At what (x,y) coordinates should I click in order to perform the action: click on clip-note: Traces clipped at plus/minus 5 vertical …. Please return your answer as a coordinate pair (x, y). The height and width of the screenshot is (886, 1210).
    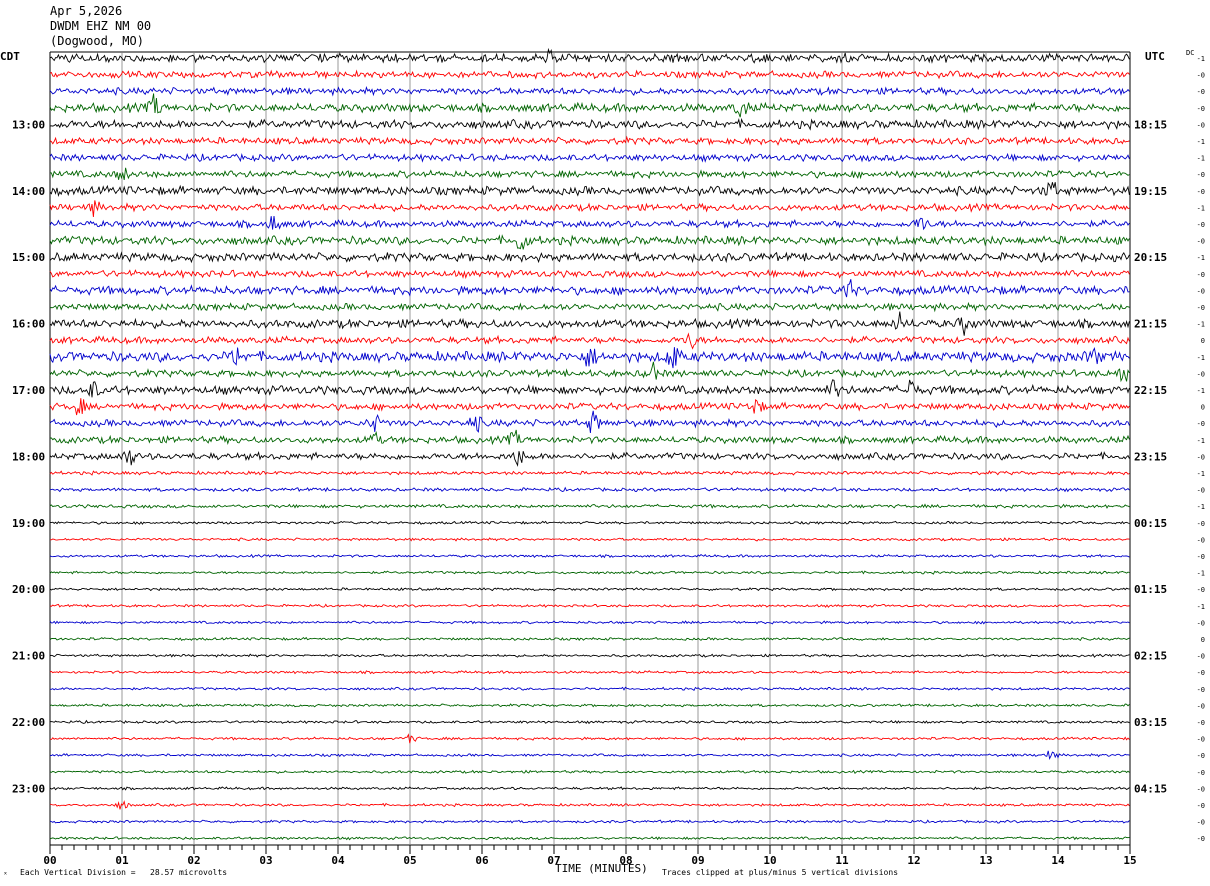
    Looking at the image, I should click on (780, 872).